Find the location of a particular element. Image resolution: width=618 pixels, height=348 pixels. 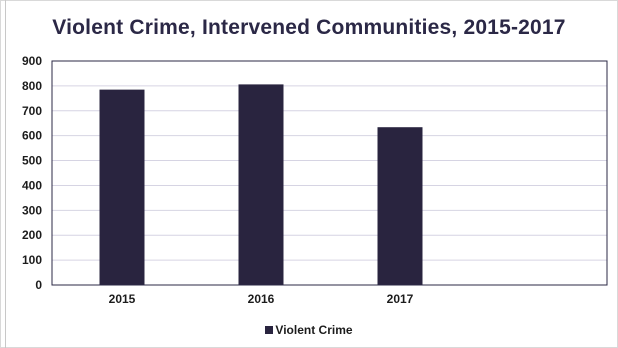

y-tick-label: 400 is located at coordinates (32, 185).